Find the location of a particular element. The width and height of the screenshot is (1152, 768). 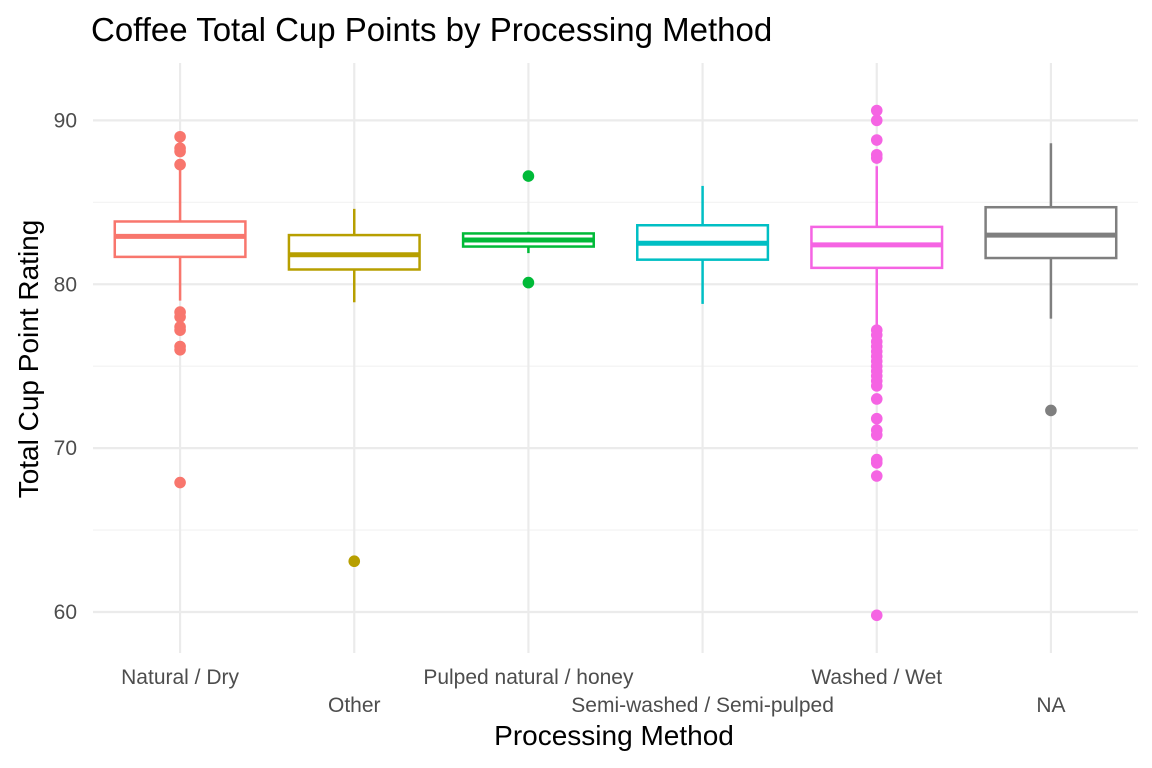

y-axis-title: Total Cup Point Rating is located at coordinates (28, 359).